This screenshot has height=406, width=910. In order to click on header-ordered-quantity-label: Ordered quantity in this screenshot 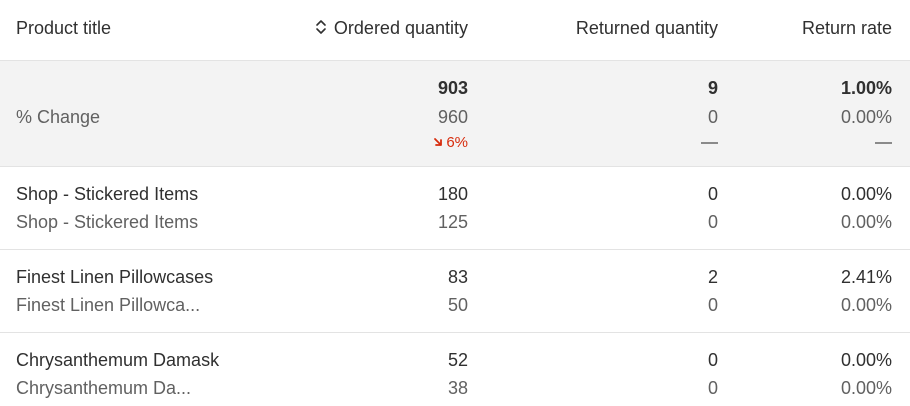, I will do `click(400, 28)`.